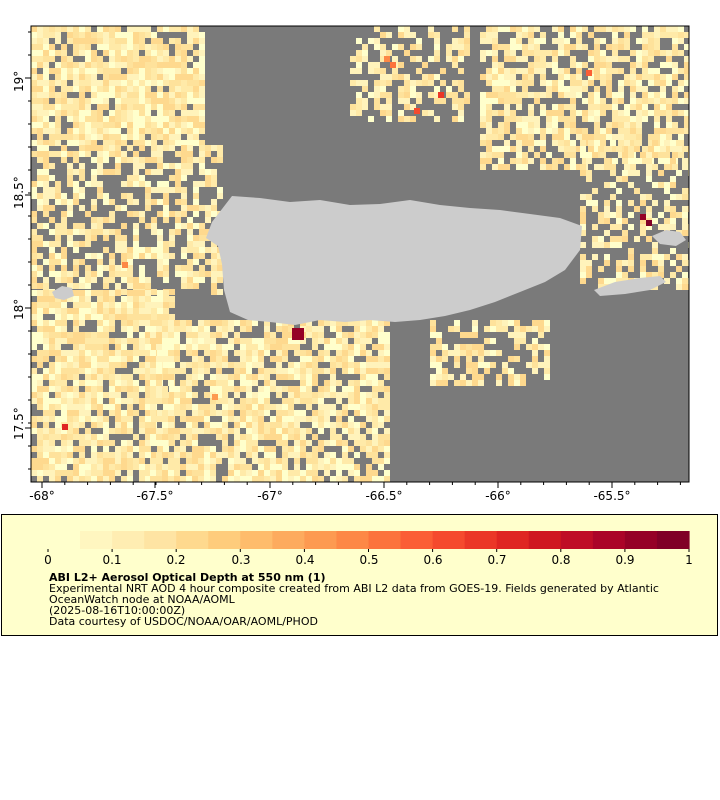  I want to click on colorbar-swatch, so click(321, 540).